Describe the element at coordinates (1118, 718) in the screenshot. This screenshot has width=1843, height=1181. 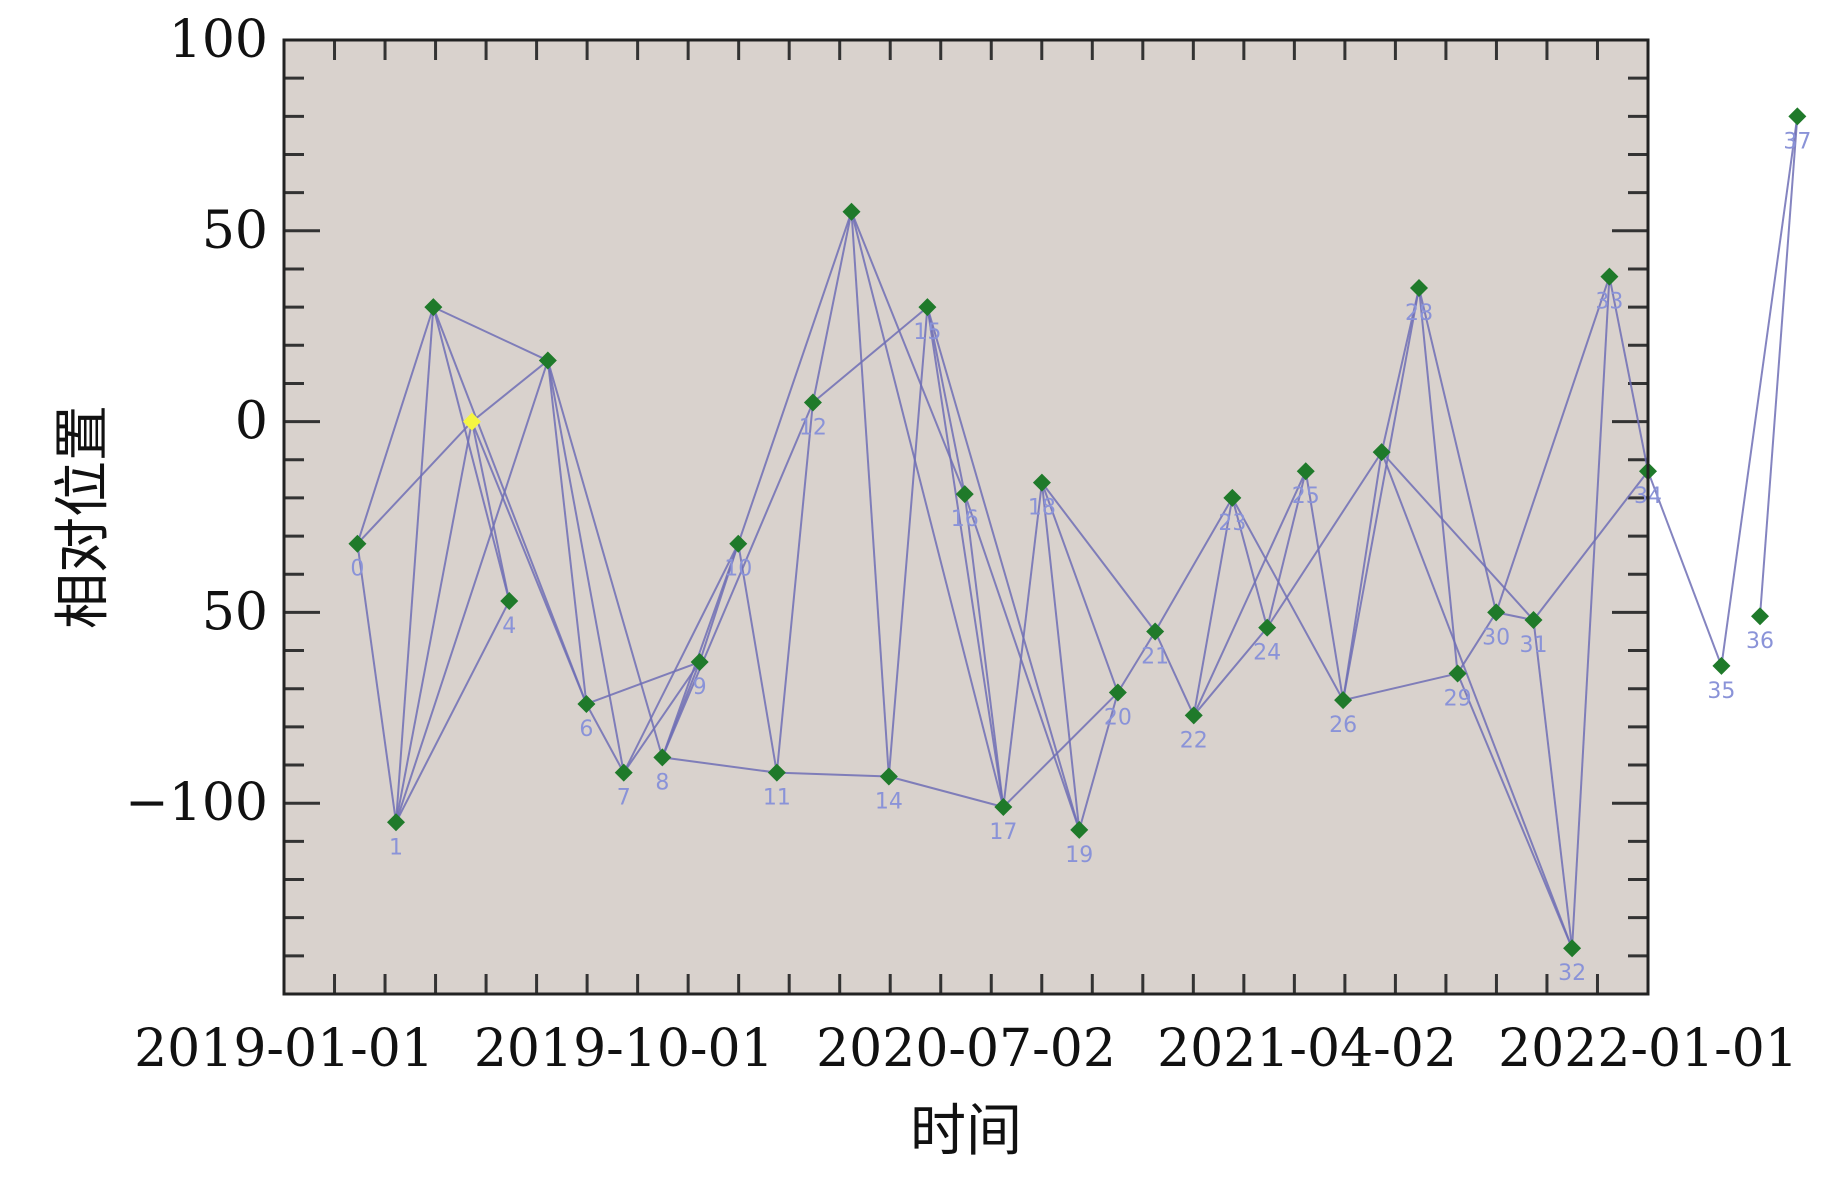
I see `point-label: 20` at that location.